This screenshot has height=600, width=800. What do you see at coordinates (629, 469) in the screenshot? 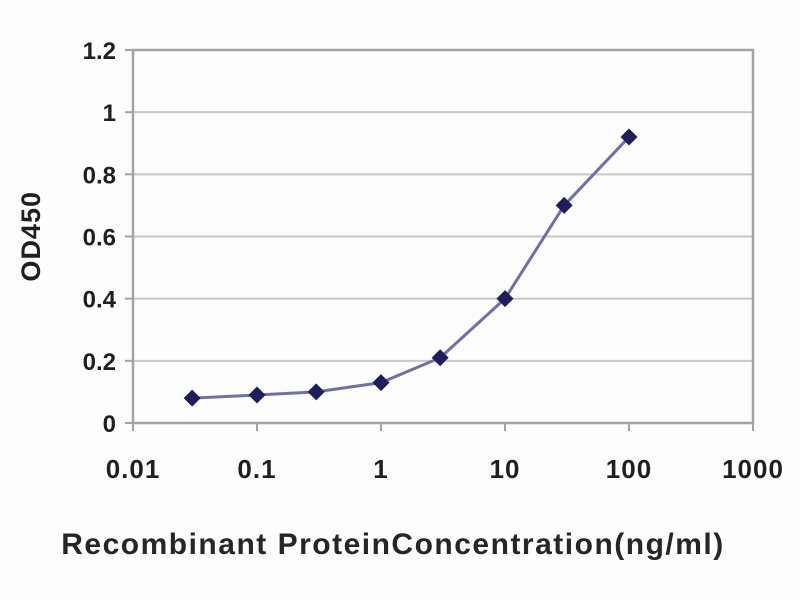
I see `x-tick-label: 100` at bounding box center [629, 469].